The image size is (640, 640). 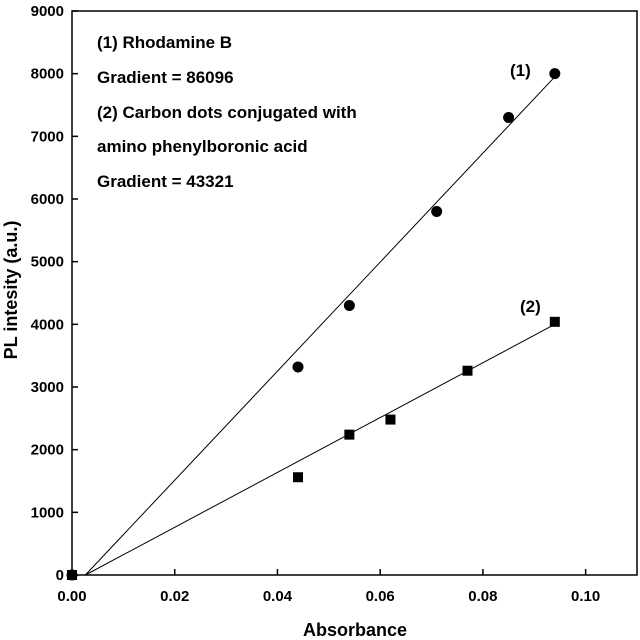 What do you see at coordinates (520, 70) in the screenshot?
I see `series-1-label: (1)` at bounding box center [520, 70].